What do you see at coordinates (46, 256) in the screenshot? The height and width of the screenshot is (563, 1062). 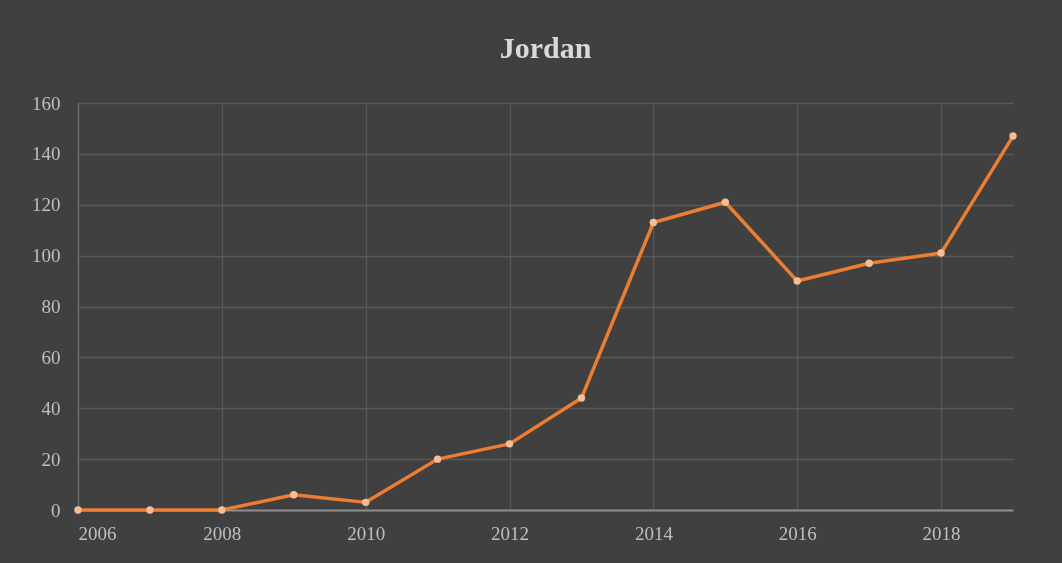 I see `y-tick-label: 100` at bounding box center [46, 256].